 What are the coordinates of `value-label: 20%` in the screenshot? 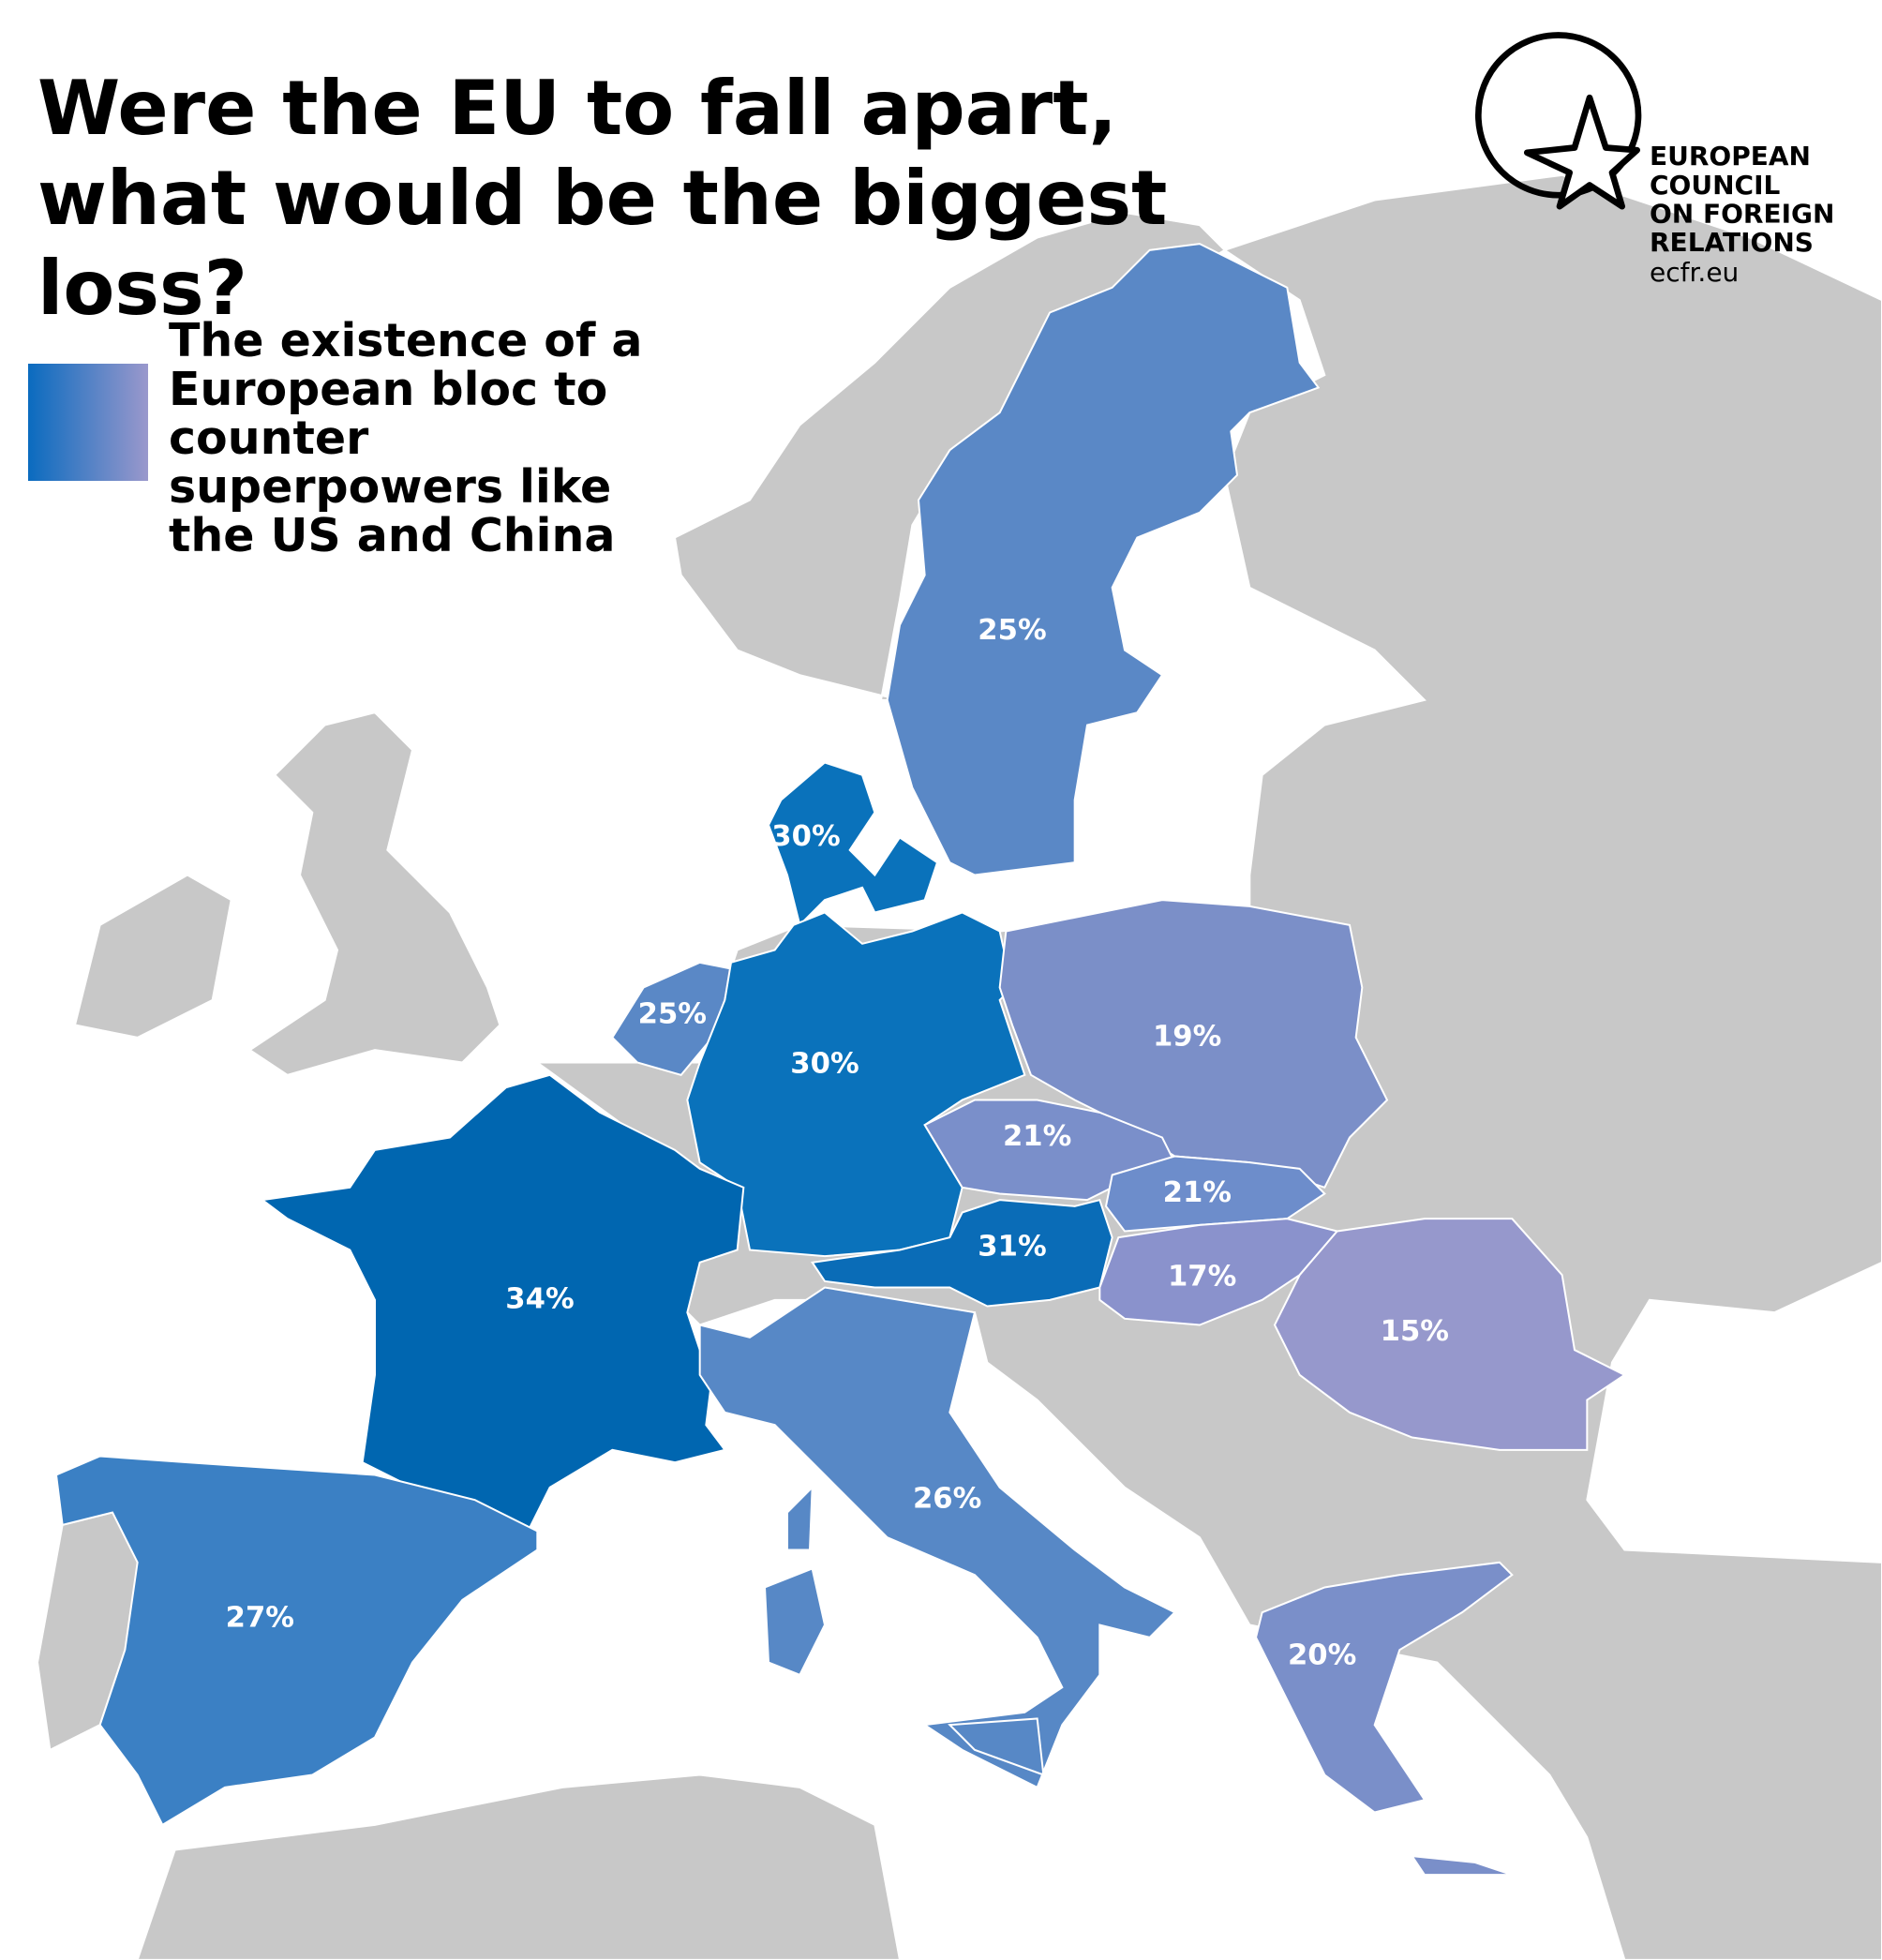 It's located at (1322, 1655).